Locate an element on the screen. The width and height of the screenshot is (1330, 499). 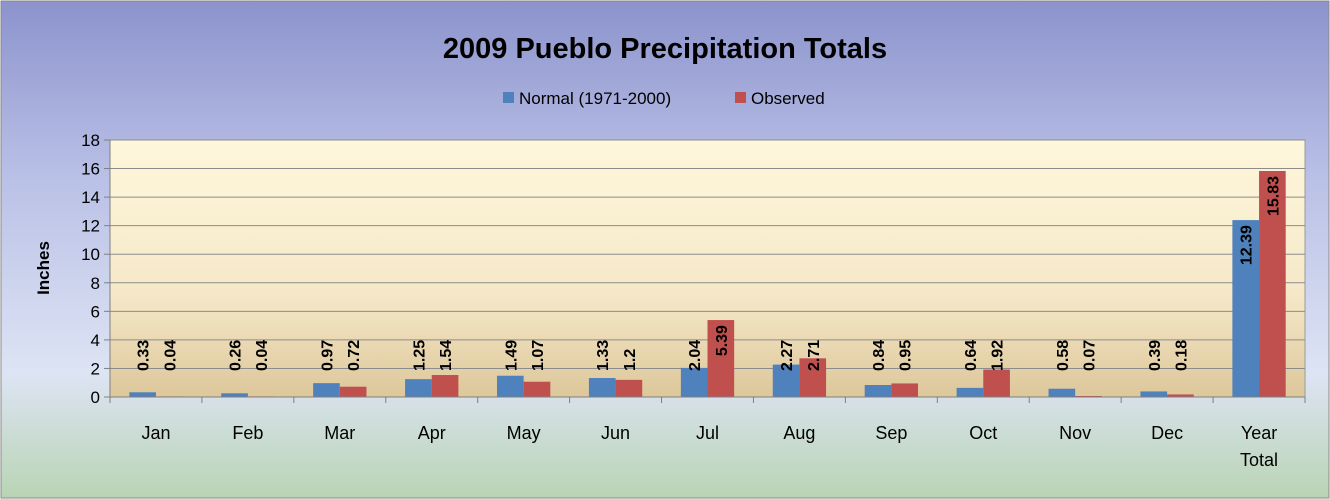
x-tick-label: Apr is located at coordinates (432, 433).